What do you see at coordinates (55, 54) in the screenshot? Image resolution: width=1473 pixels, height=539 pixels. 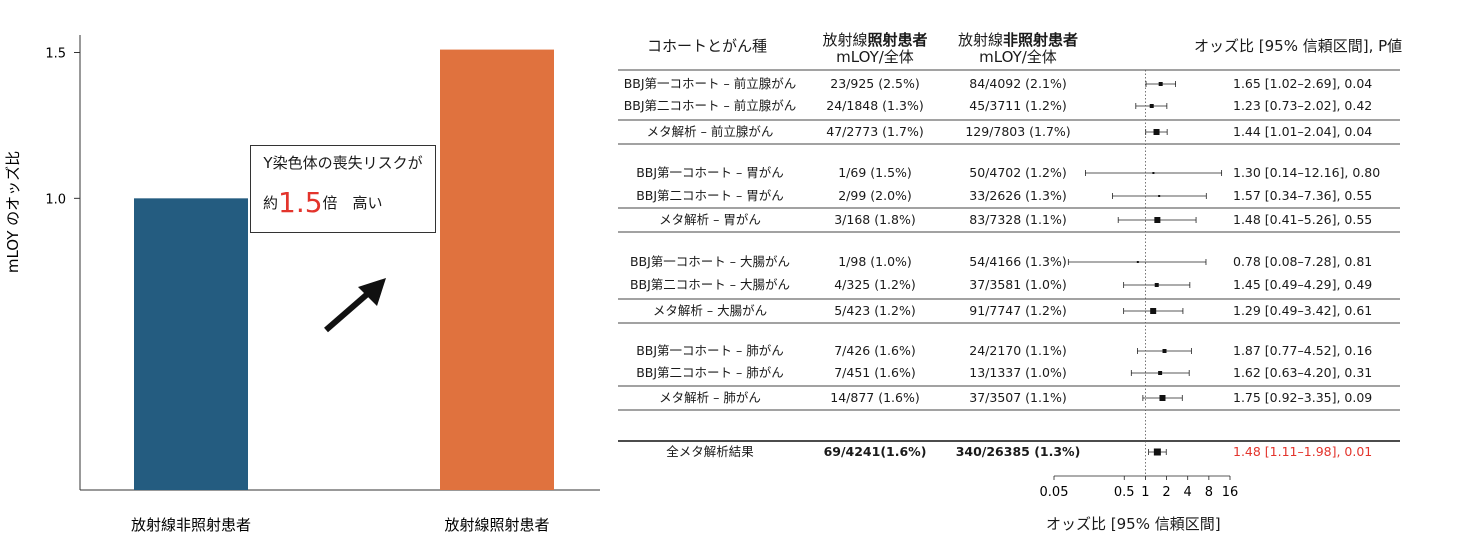 I see `y-tick-label: 1.5` at bounding box center [55, 54].